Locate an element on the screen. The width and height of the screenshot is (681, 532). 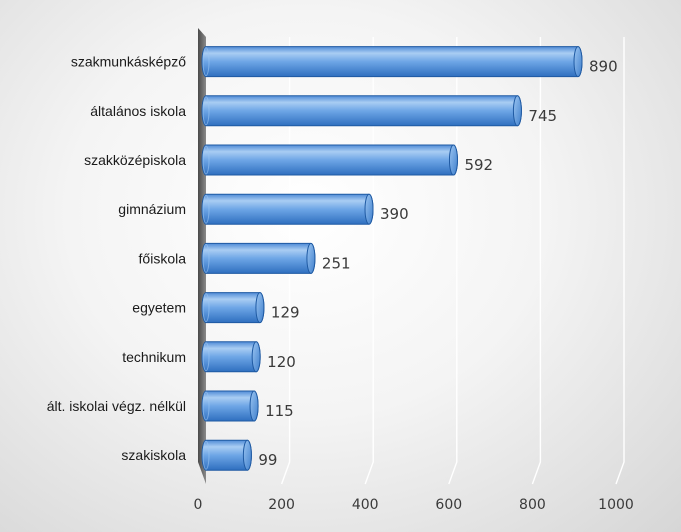
x-axis-ticks: 0 200 400 600 800 1000 is located at coordinates (414, 505).